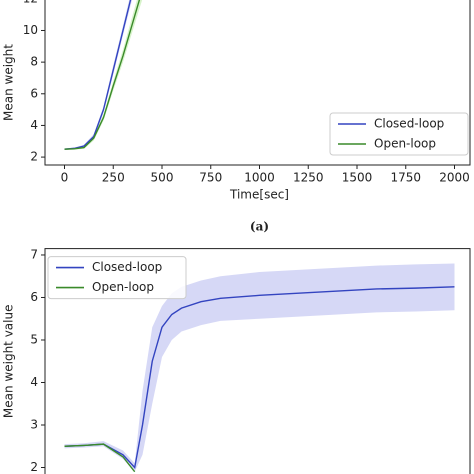 The height and width of the screenshot is (474, 474). What do you see at coordinates (210, 178) in the screenshot?
I see `x-tick-label: 750` at bounding box center [210, 178].